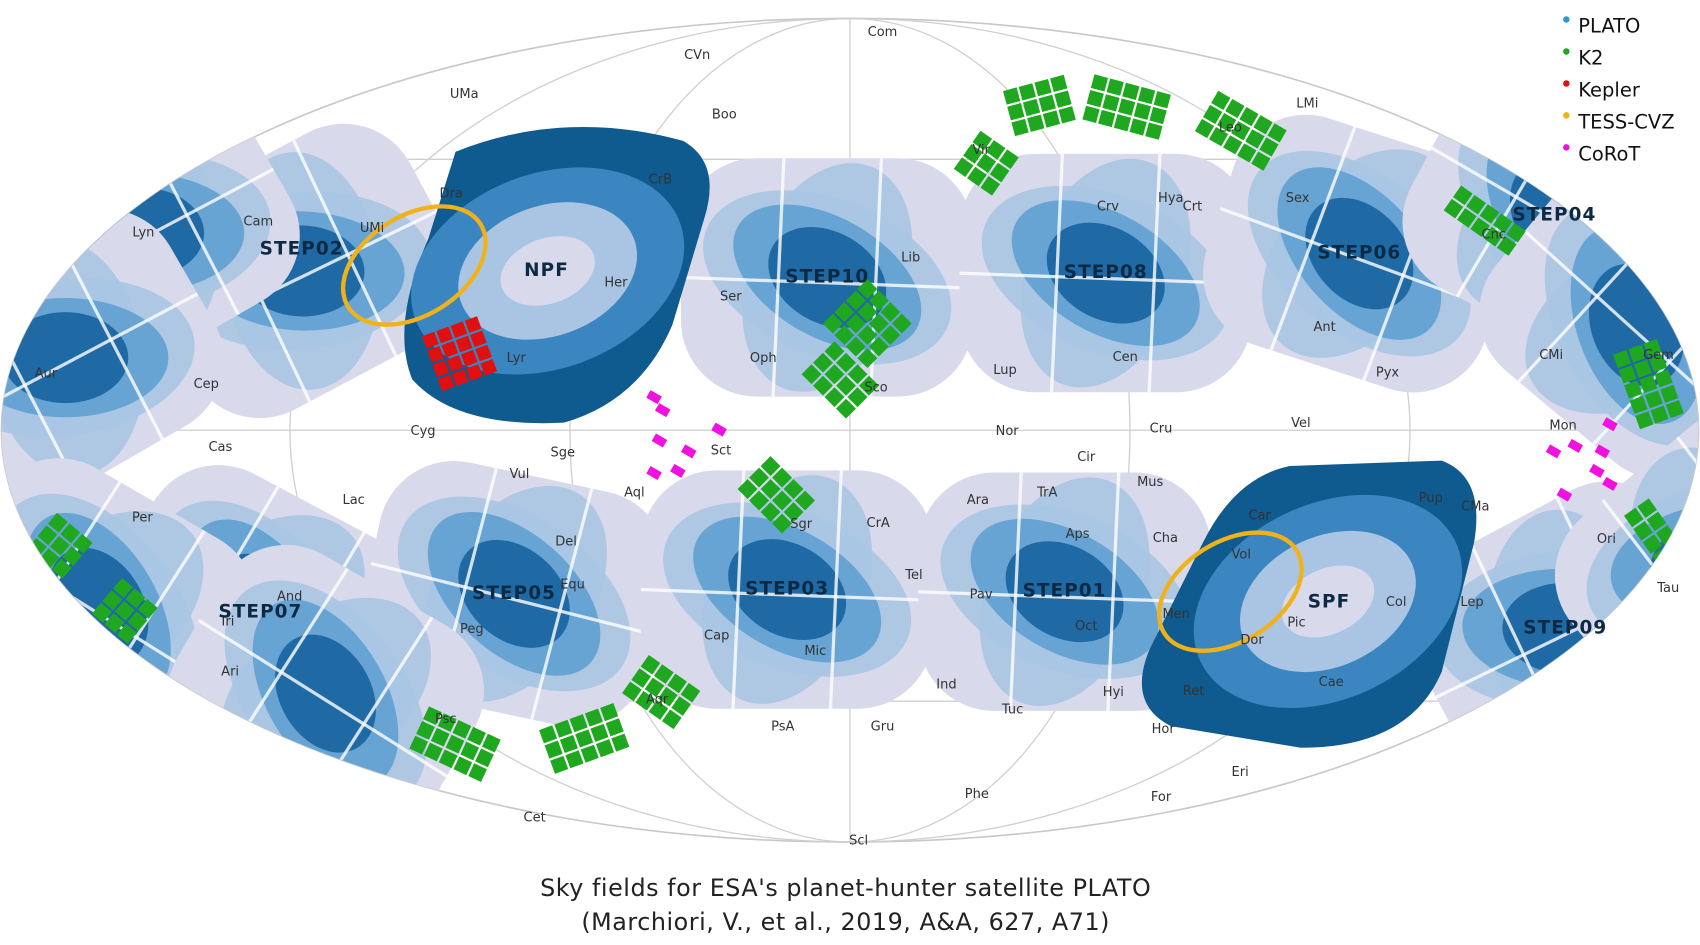  I want to click on constellation-label: Mic, so click(815, 651).